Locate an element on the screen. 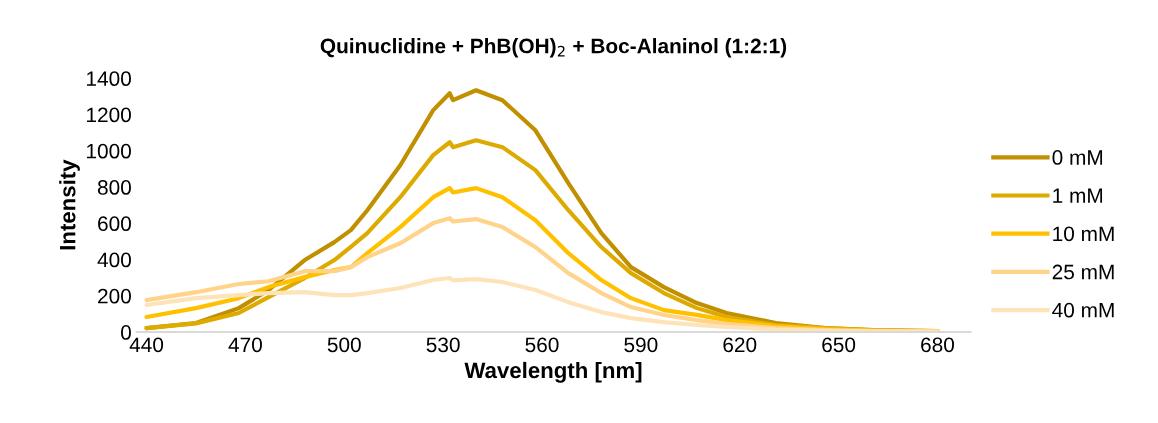 The width and height of the screenshot is (1158, 423). chart-title: Quinuclidine + PhB(OH)$_{2}$ + Boc-Alaninol (1:2:1) is located at coordinates (553, 48).